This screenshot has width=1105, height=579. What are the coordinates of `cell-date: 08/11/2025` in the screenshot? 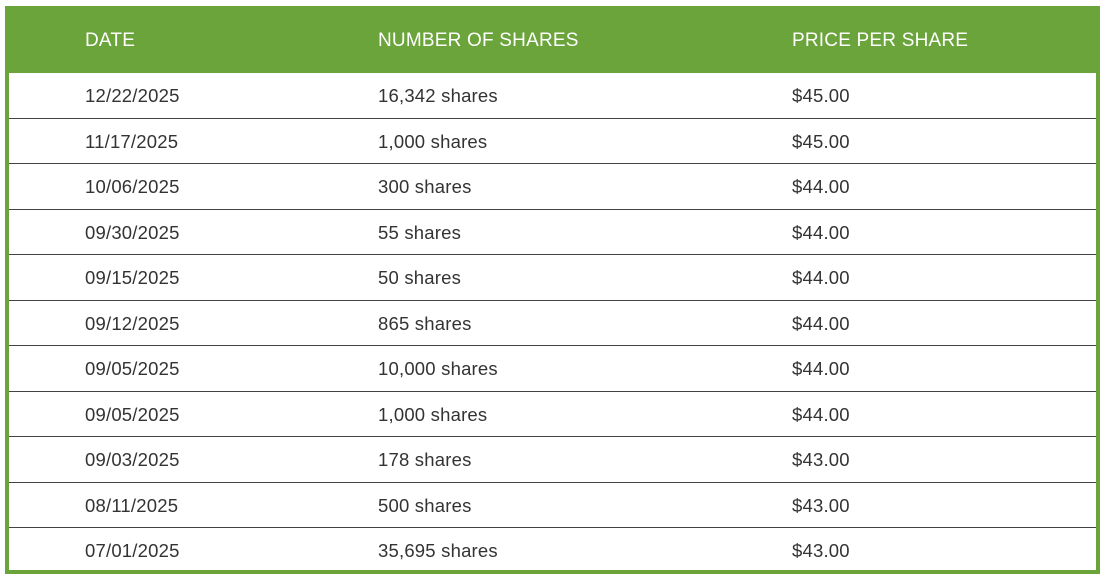 It's located at (132, 505).